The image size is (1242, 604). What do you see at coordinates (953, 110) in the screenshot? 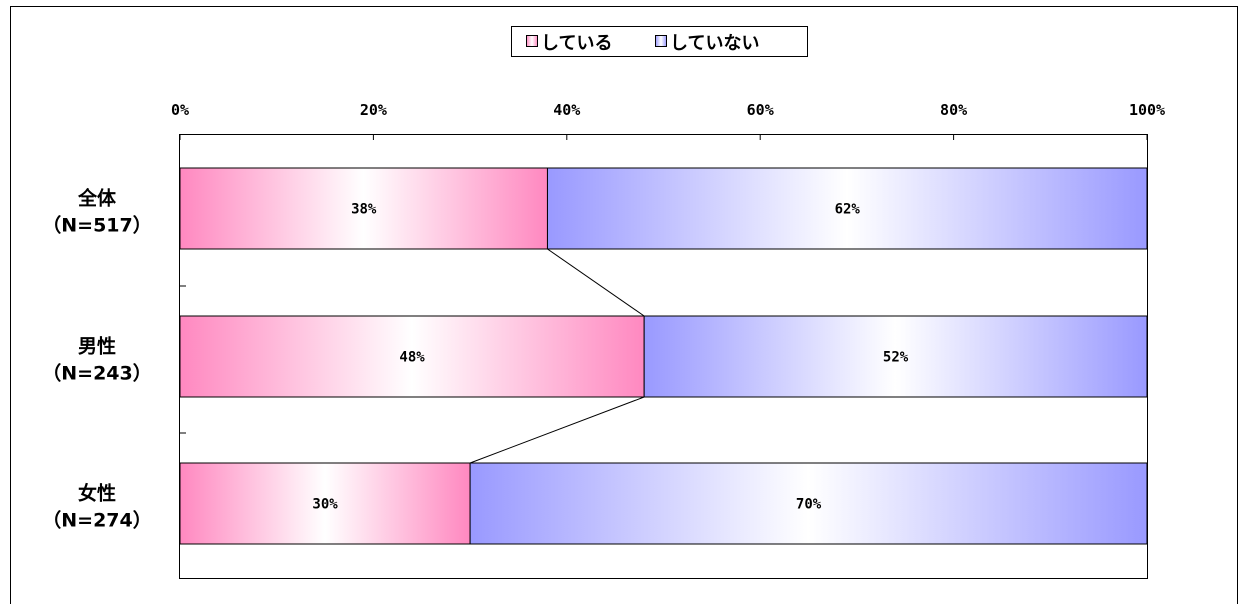
I see `x-tick-label-4: 80%` at bounding box center [953, 110].